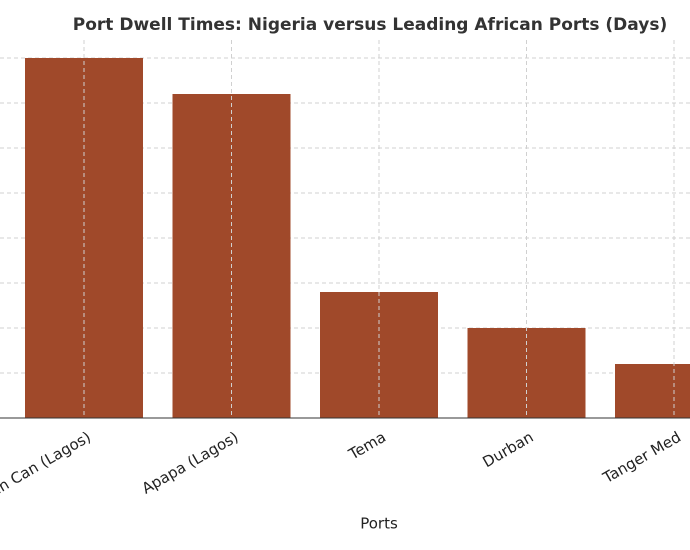  Describe the element at coordinates (367, 446) in the screenshot. I see `x-tick-label: Tema` at that location.